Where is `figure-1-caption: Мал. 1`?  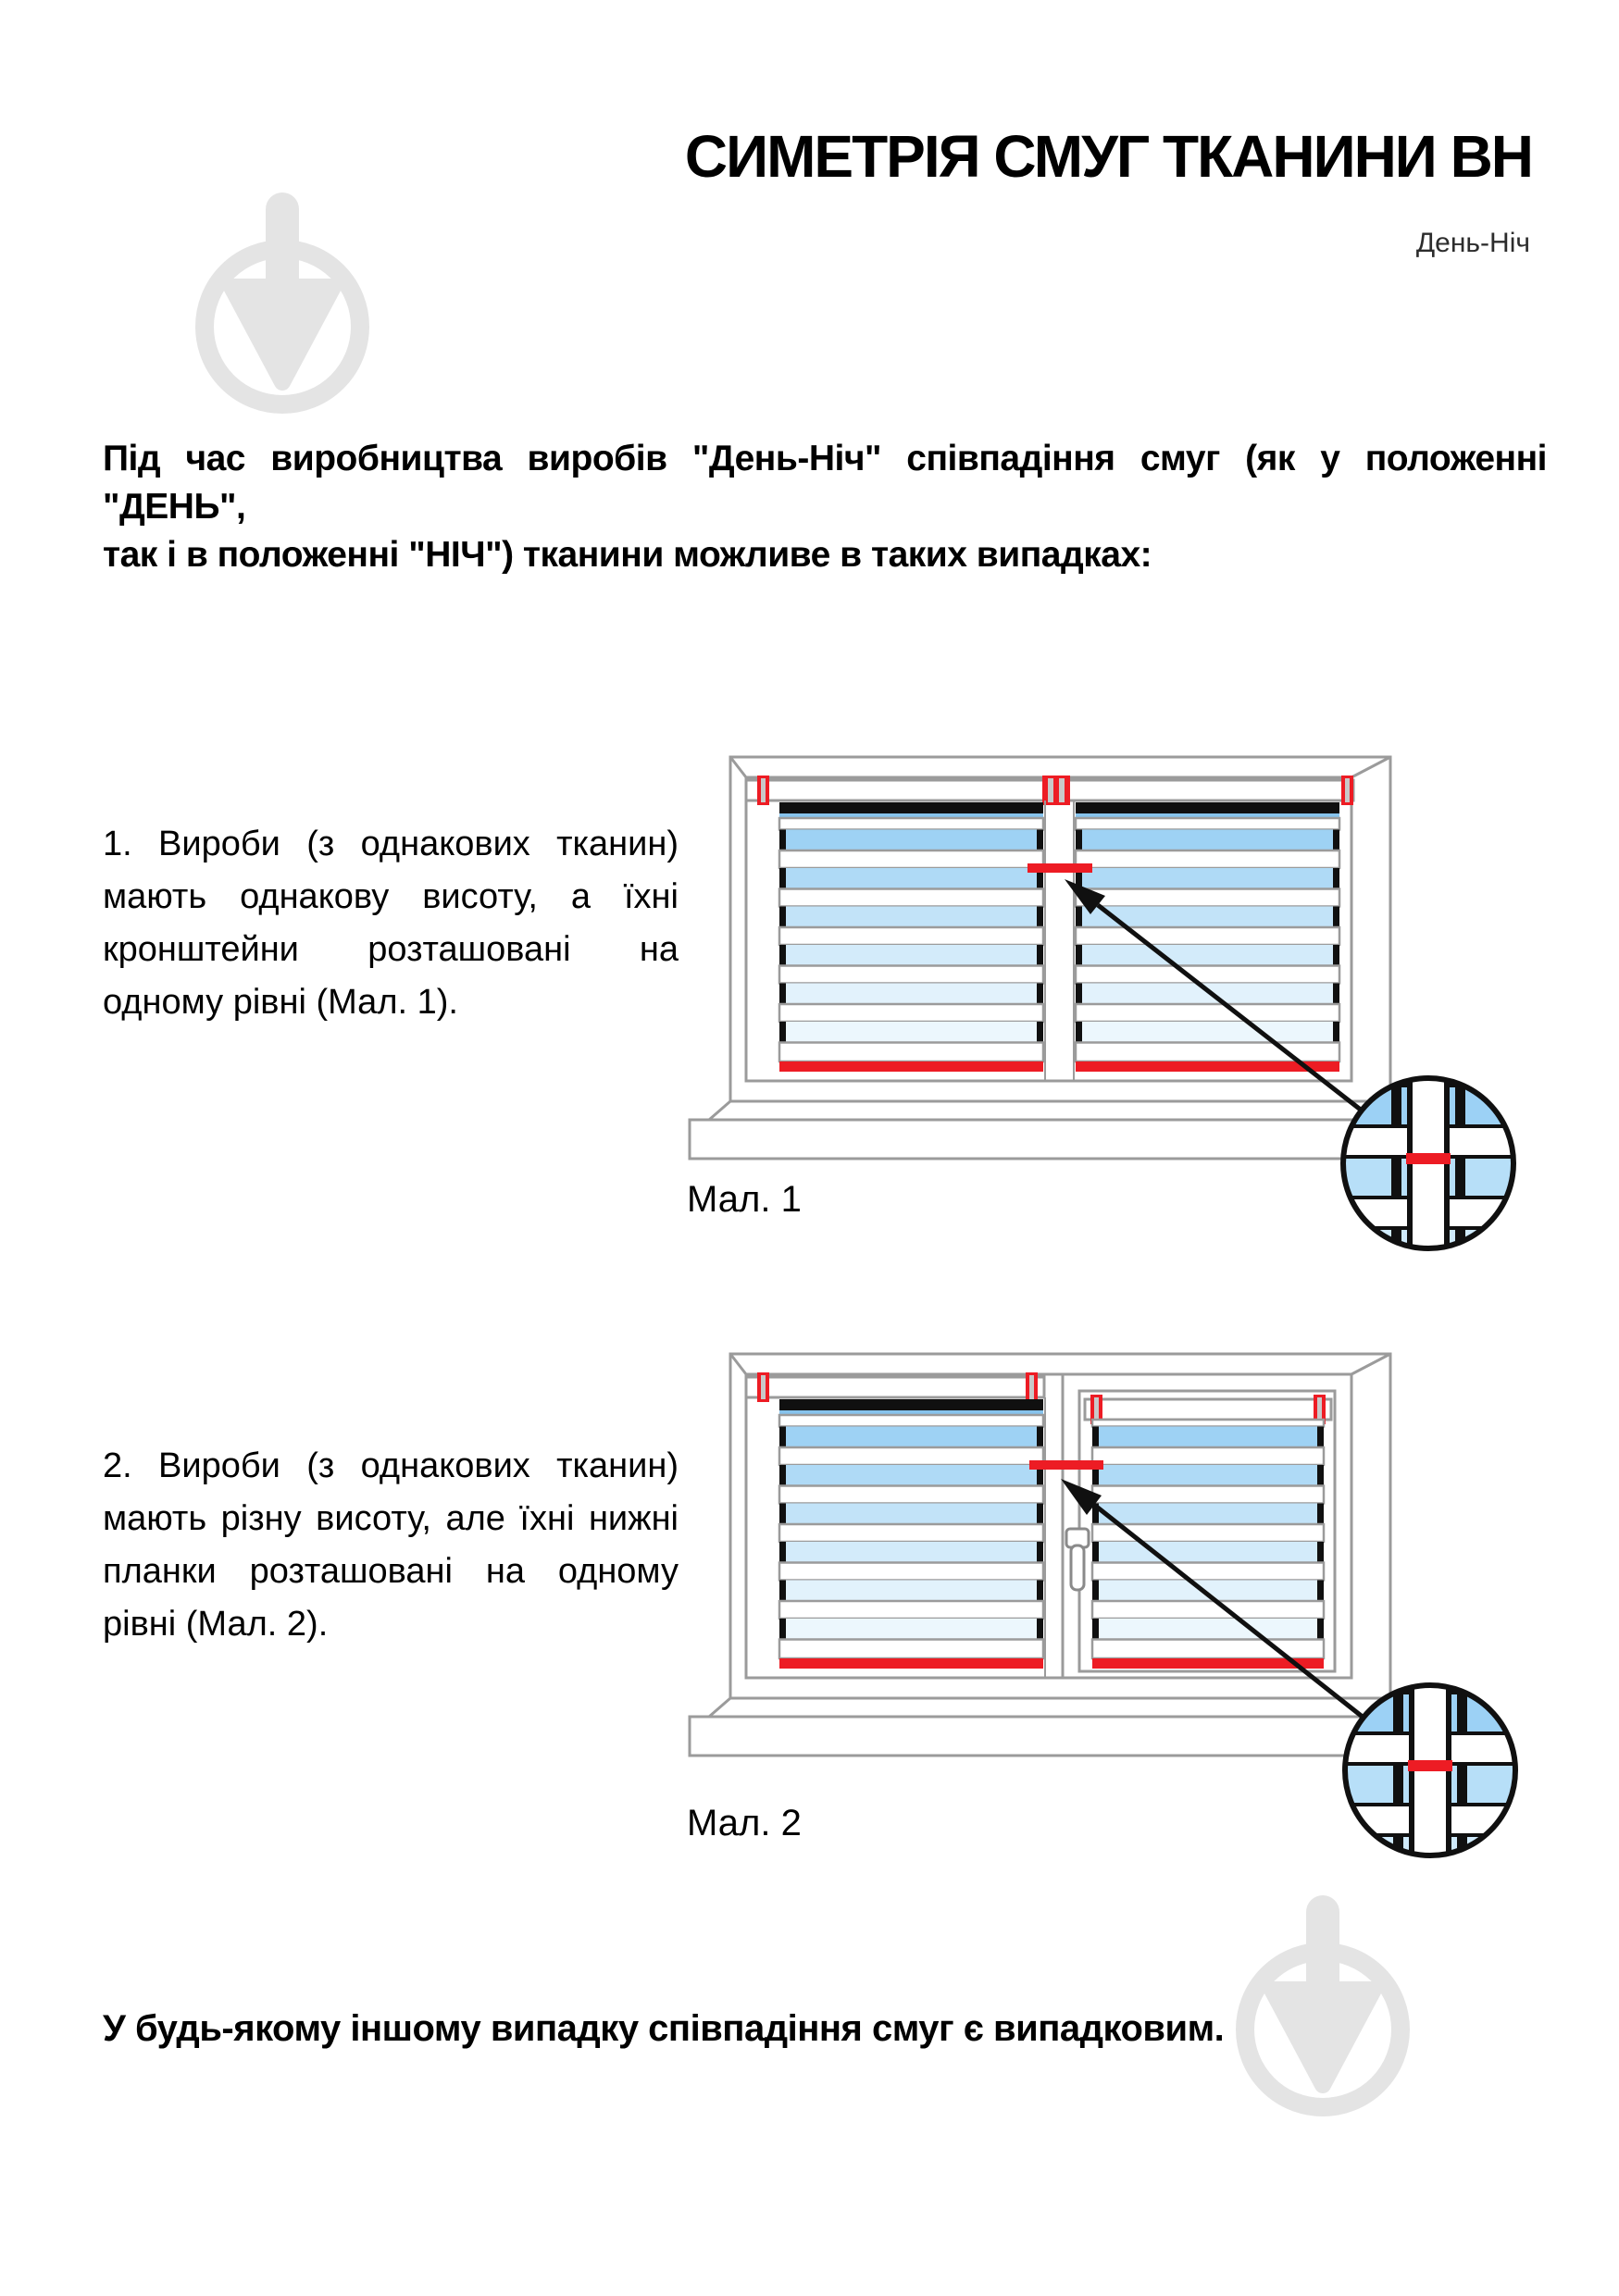 figure-1-caption: Мал. 1 is located at coordinates (745, 1200).